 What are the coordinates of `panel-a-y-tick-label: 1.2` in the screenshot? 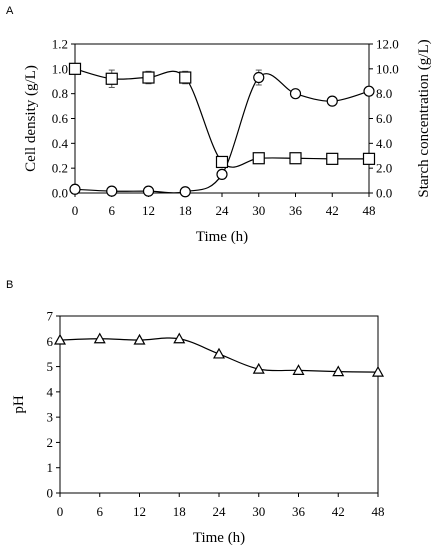 It's located at (60, 44).